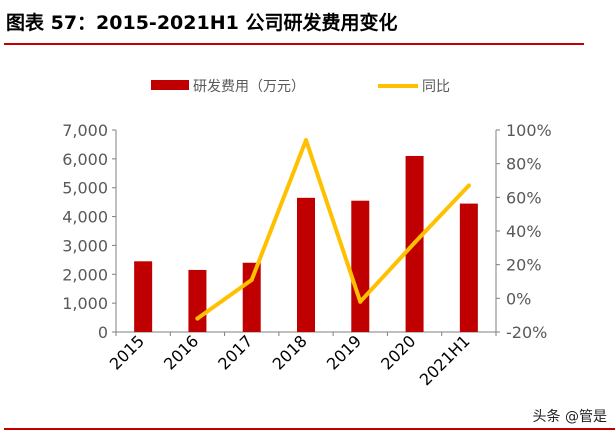 This screenshot has height=438, width=615. What do you see at coordinates (518, 298) in the screenshot?
I see `y-right-tick-label: 0%` at bounding box center [518, 298].